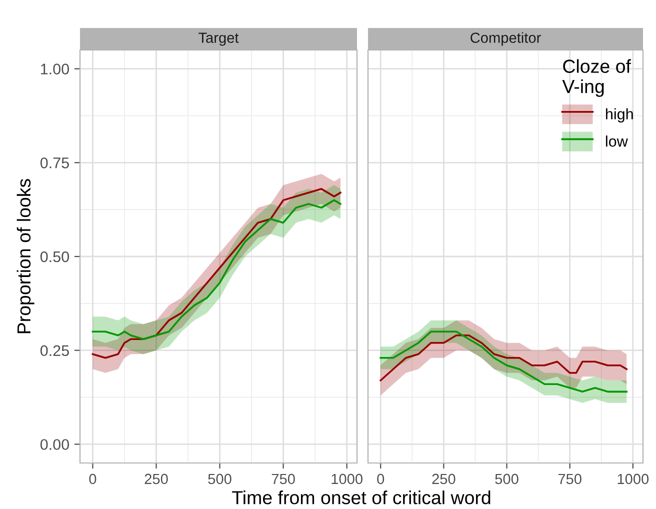 This screenshot has width=656, height=509. What do you see at coordinates (54, 256) in the screenshot?
I see `y-tick-label: 0.50` at bounding box center [54, 256].